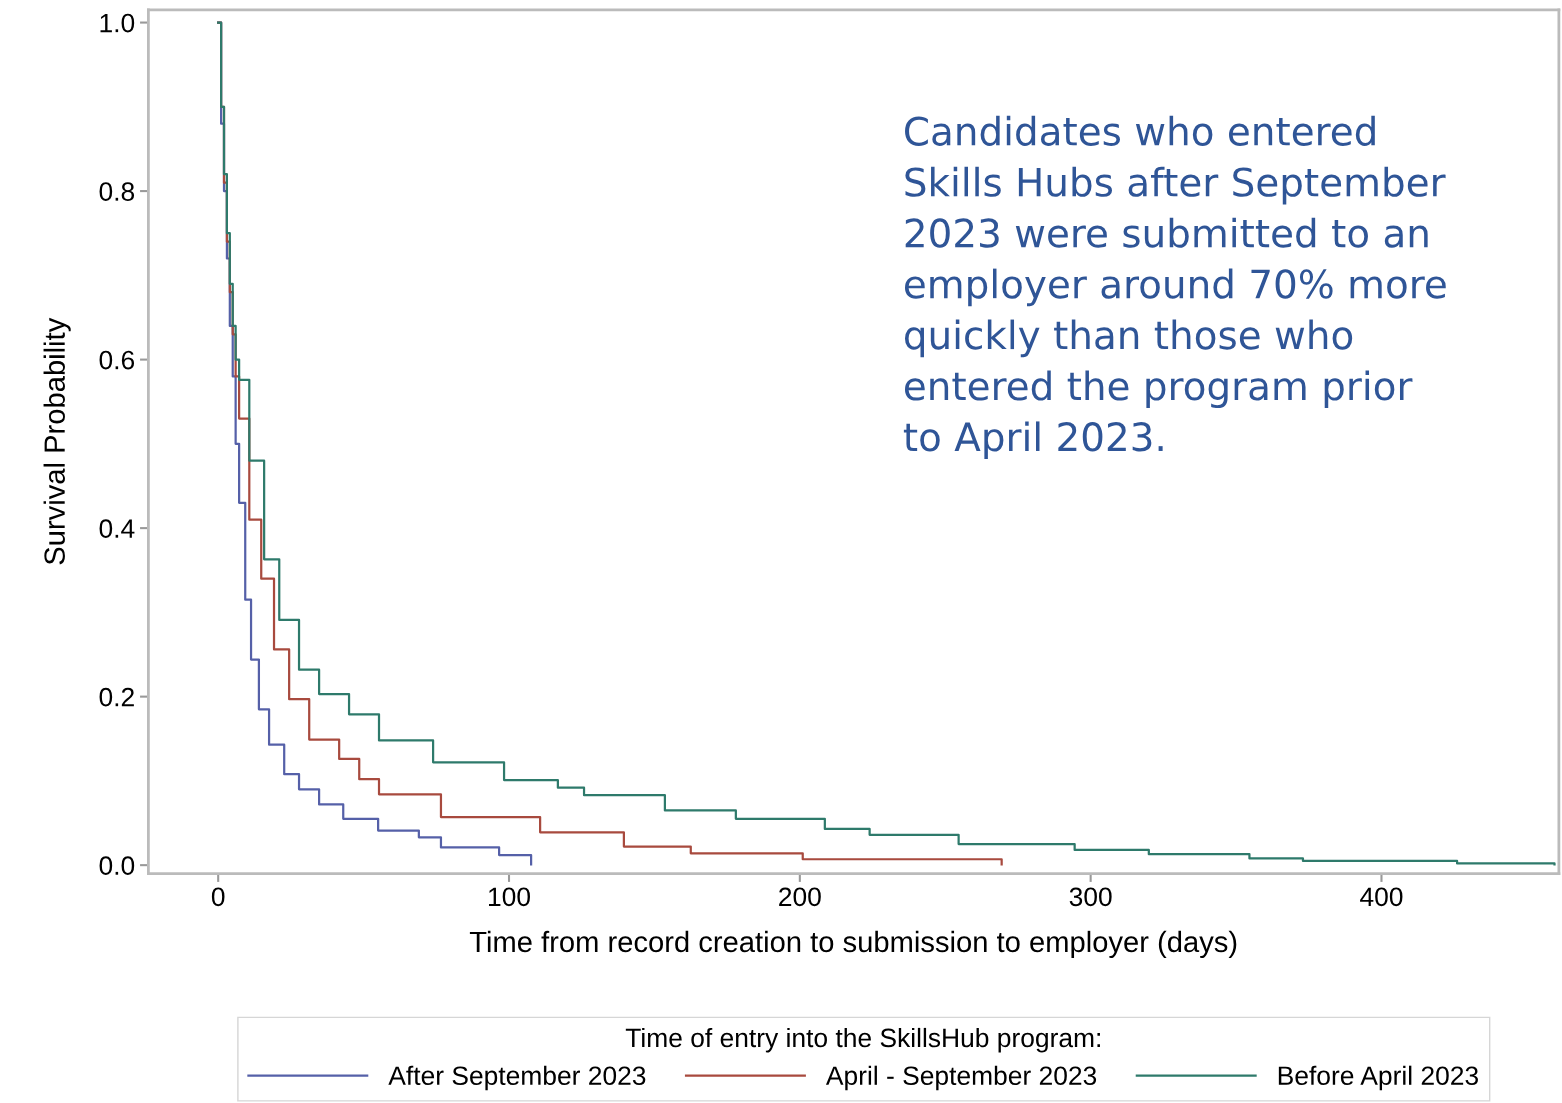 This screenshot has height=1103, width=1562. What do you see at coordinates (800, 897) in the screenshot?
I see `x-tick-label: 200` at bounding box center [800, 897].